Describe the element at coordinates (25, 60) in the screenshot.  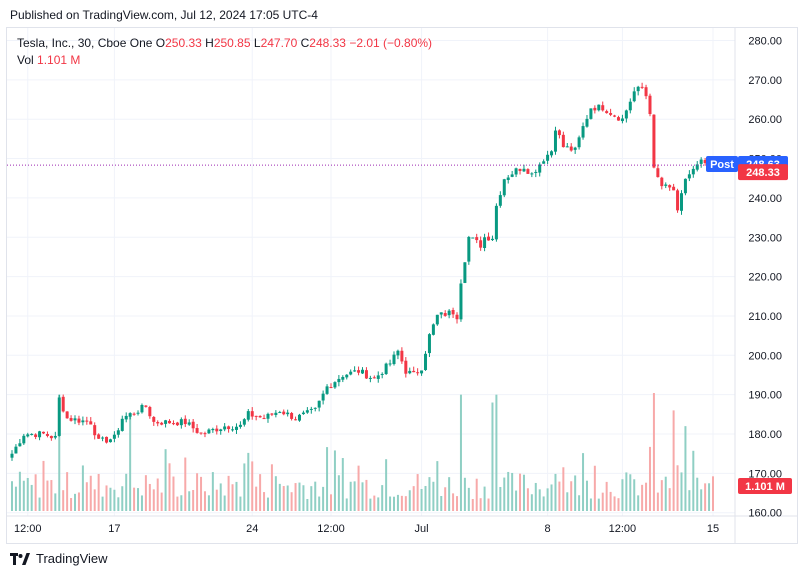
I see `volume-label: Vol` at that location.